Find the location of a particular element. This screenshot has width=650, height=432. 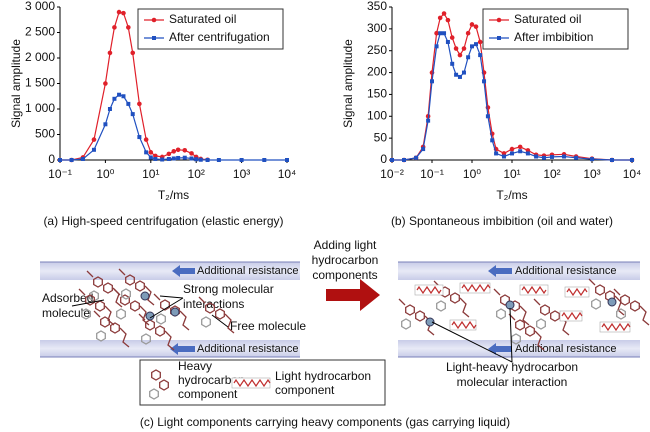

label-line: hydrocarbon is located at coordinates (345, 260).